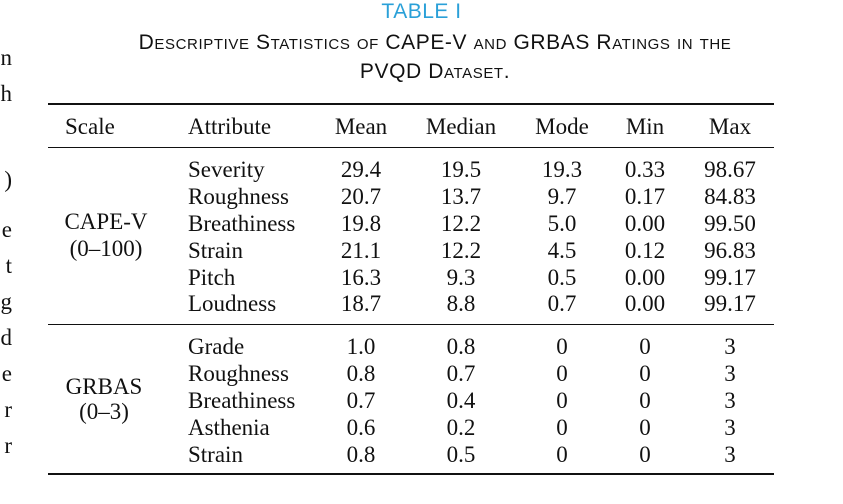  Describe the element at coordinates (435, 71) in the screenshot. I see `table-caption-line-2: PVQD Dataset.` at that location.